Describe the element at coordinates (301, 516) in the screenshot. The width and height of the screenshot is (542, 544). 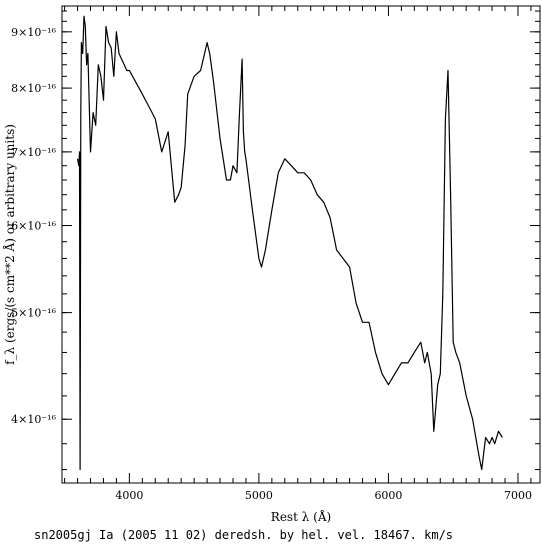
I see `x-axis-label: Rest λ (Å)` at that location.